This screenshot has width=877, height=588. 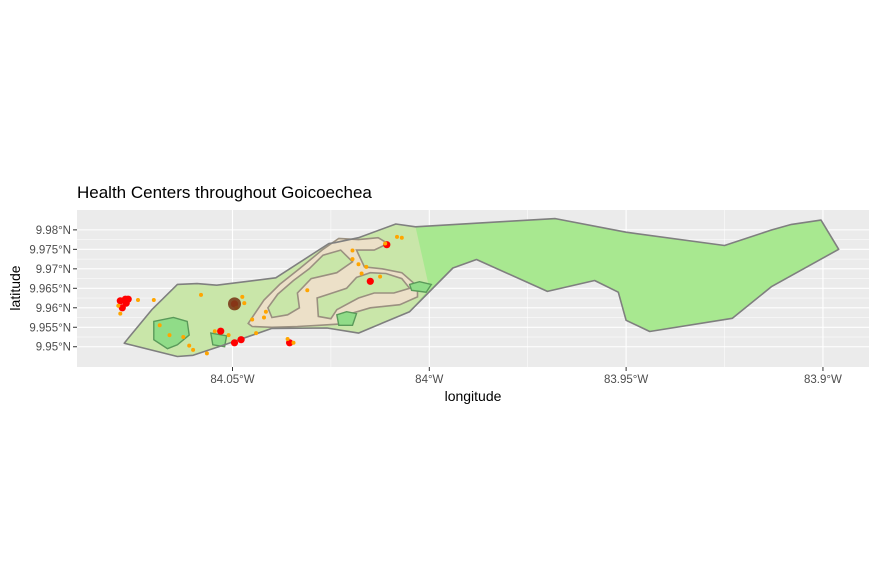 What do you see at coordinates (823, 380) in the screenshot?
I see `x-tick-label: 83.9°W` at bounding box center [823, 380].